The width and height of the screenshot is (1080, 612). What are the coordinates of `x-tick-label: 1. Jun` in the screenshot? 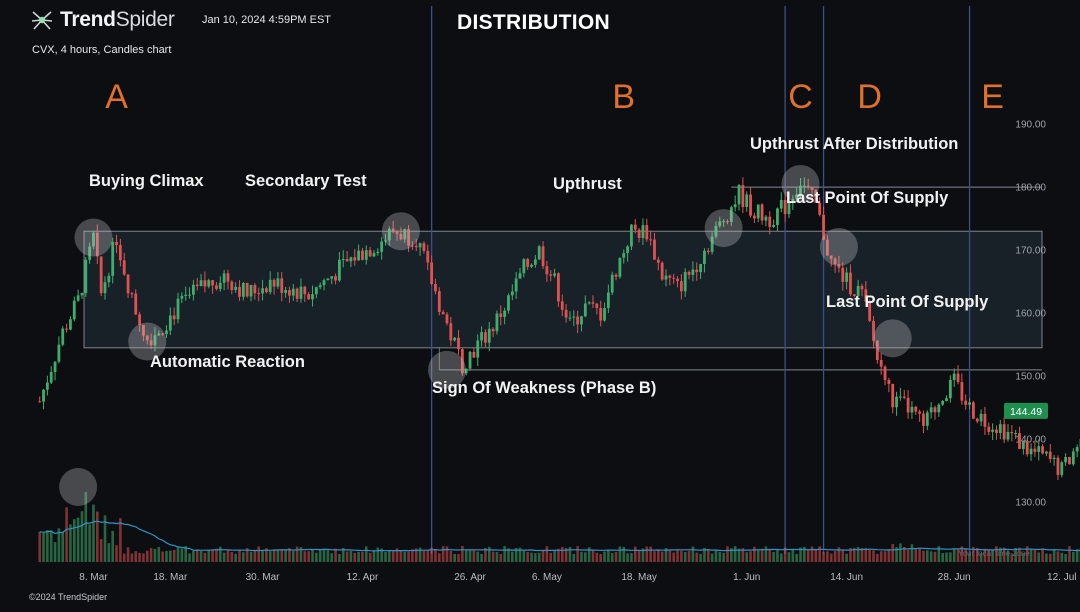 It's located at (746, 577).